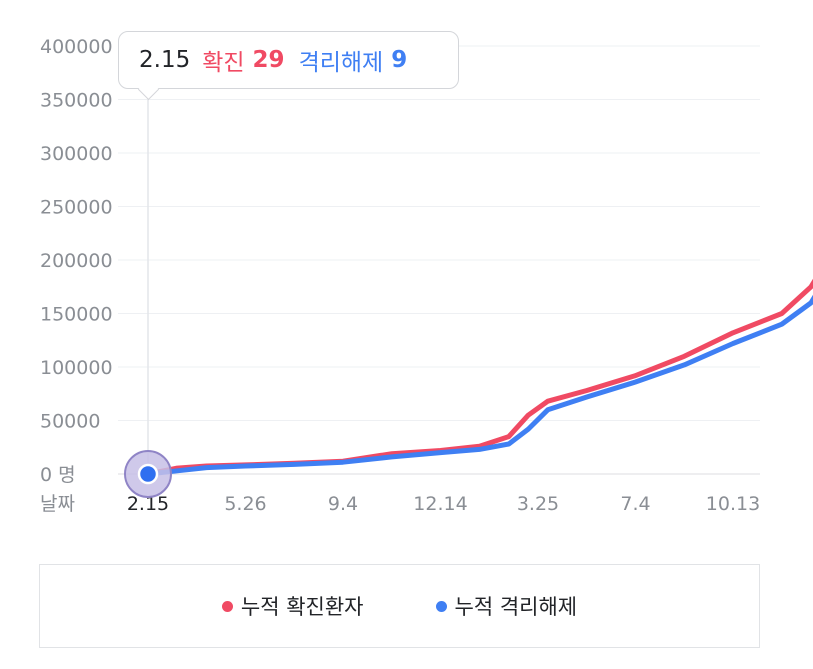 The image size is (813, 669). What do you see at coordinates (76, 208) in the screenshot?
I see `y-tick-label: 250000` at bounding box center [76, 208].